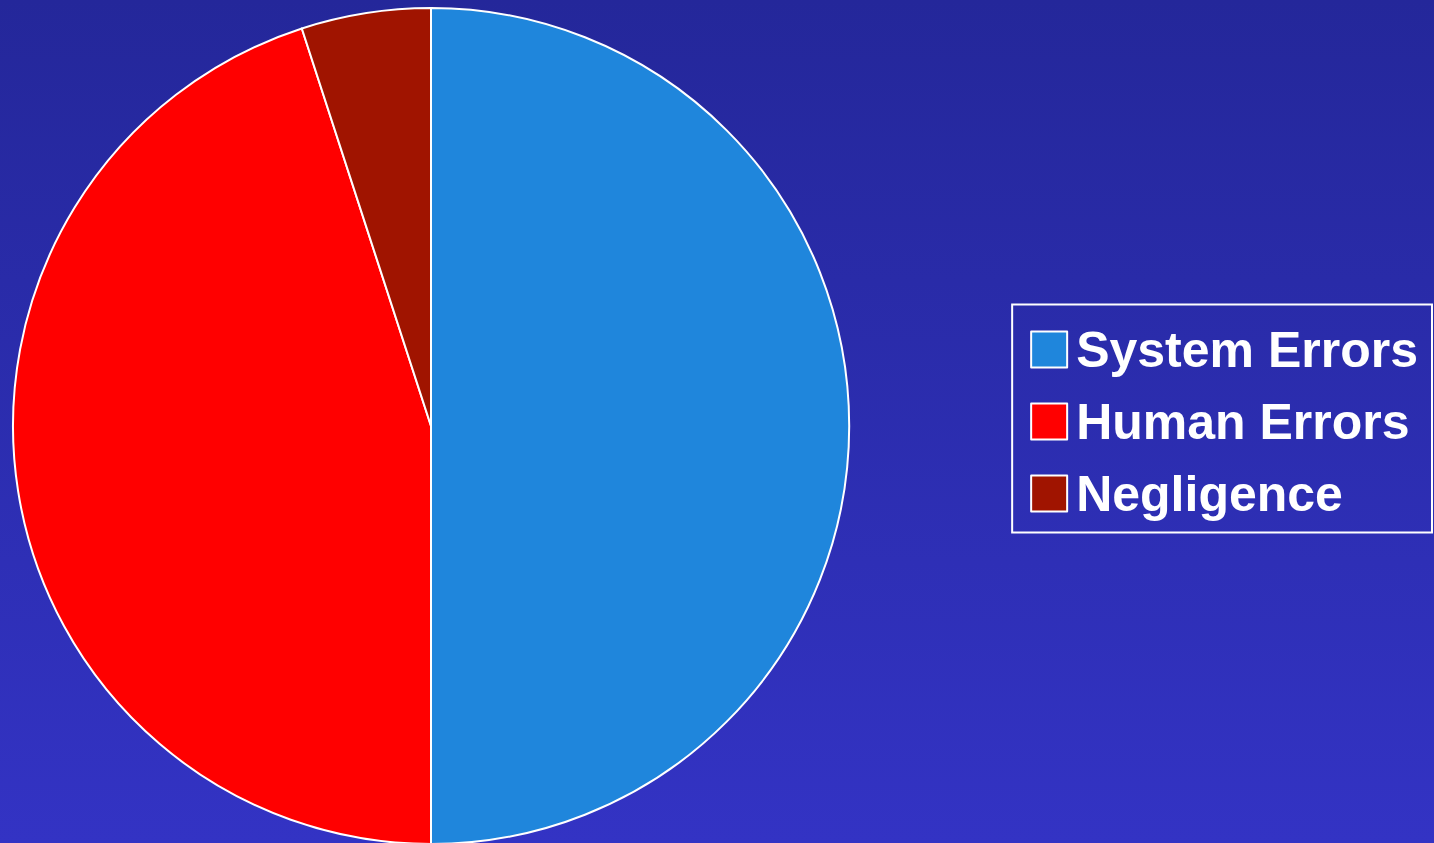 This screenshot has width=1434, height=843. What do you see at coordinates (1247, 349) in the screenshot?
I see `legend-label: System Errors` at bounding box center [1247, 349].